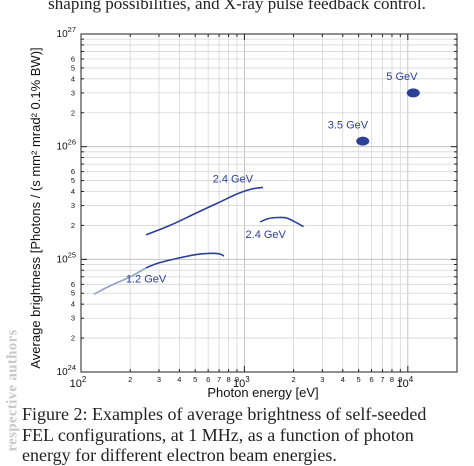  What do you see at coordinates (262, 392) in the screenshot?
I see `x-axis-label: Photon energy [eV]` at bounding box center [262, 392].